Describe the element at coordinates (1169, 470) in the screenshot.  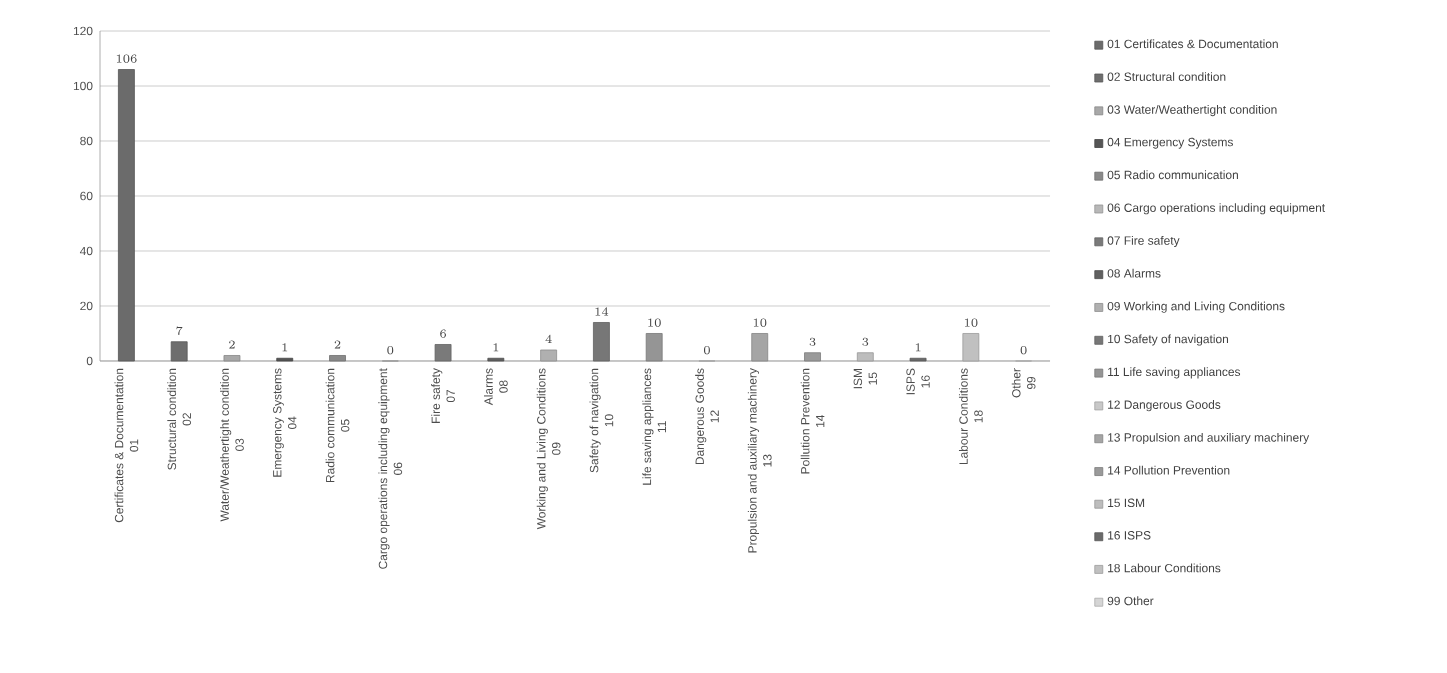
I see `legend-label: 14 Pollution Prevention` at that location.